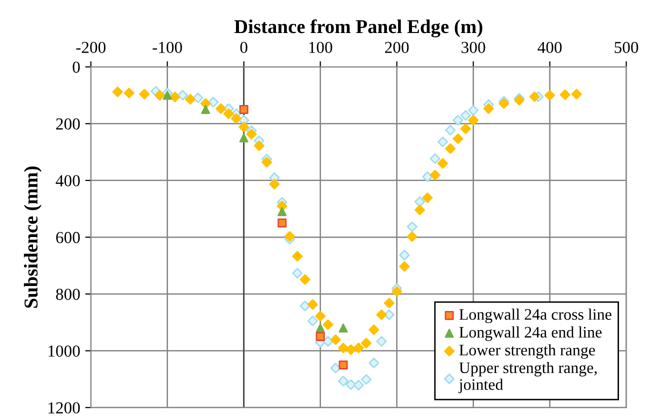  I want to click on x-axis-title: Distance from Panel Edge (m), so click(358, 28).